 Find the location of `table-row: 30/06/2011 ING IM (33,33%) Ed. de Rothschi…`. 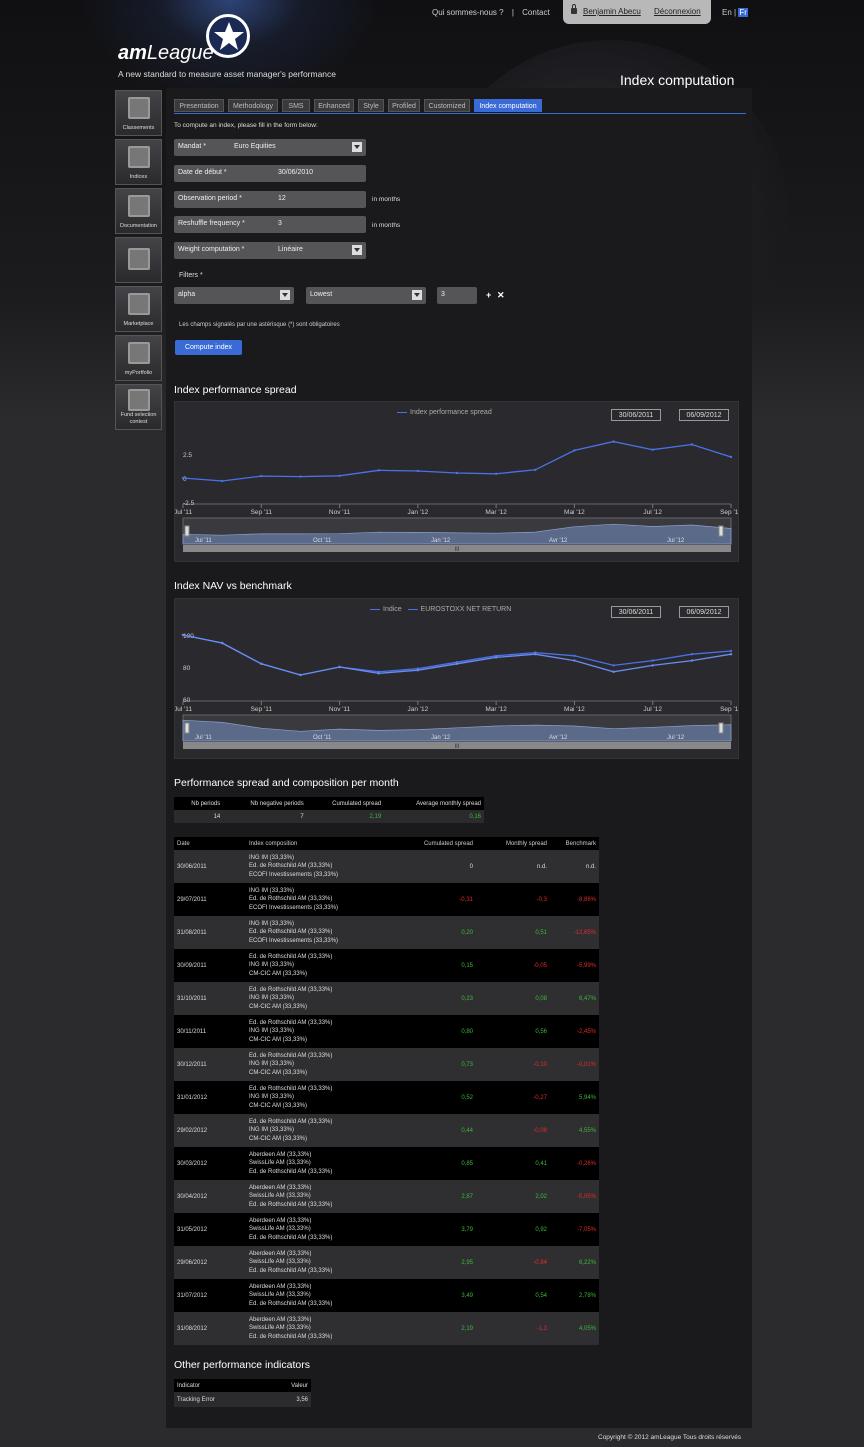

table-row: 30/06/2011 ING IM (33,33%) Ed. de Rothschi… is located at coordinates (386, 866).